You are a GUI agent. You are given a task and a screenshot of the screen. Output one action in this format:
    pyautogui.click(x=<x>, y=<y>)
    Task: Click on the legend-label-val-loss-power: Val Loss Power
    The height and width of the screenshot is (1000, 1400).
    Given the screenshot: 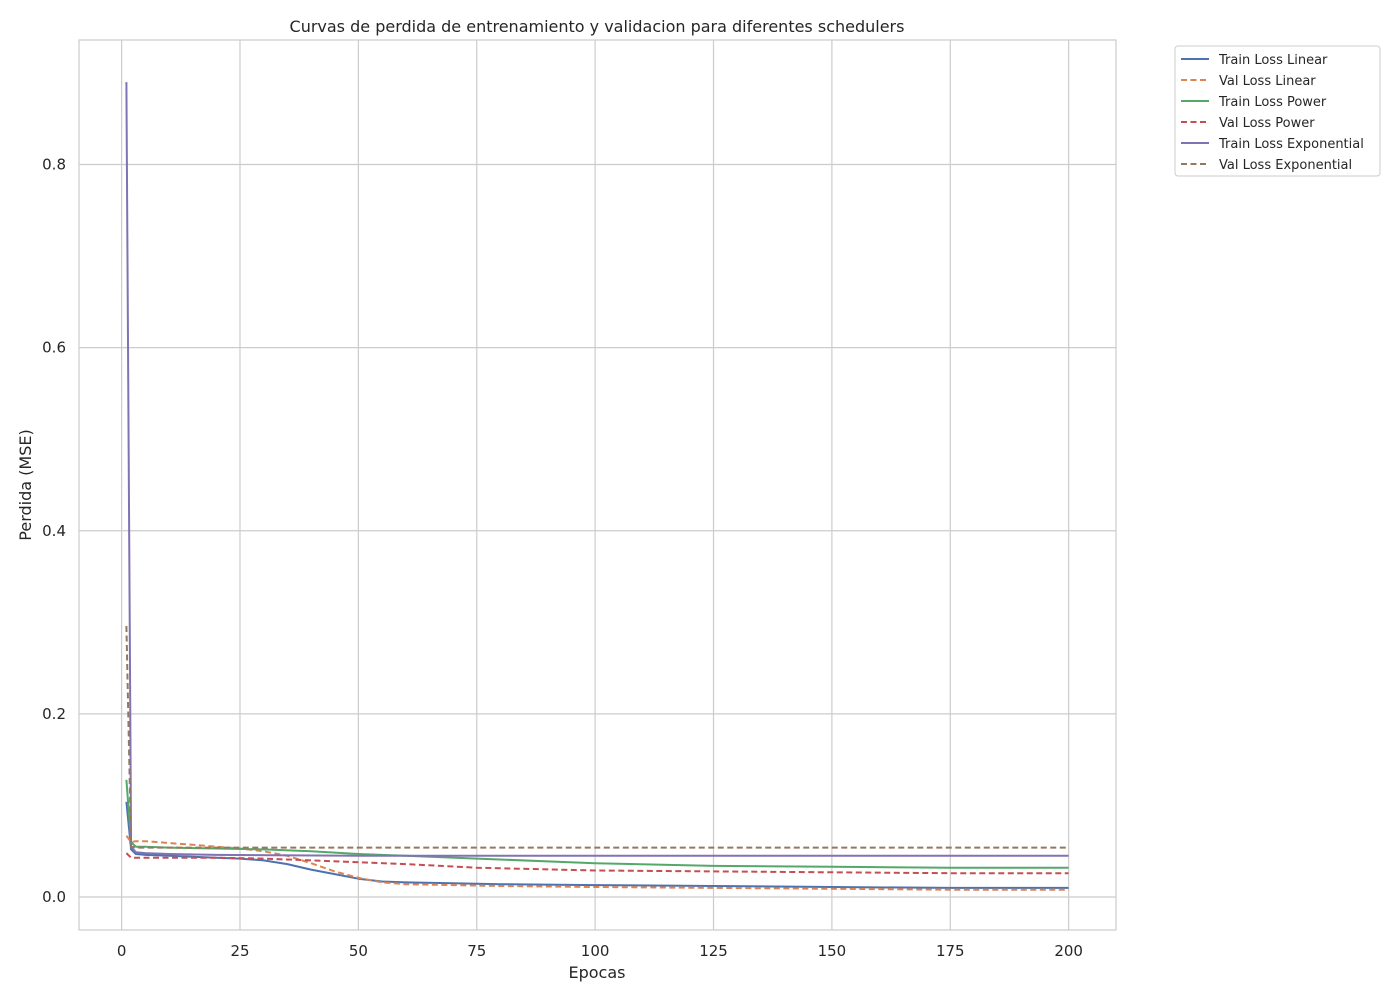 What is the action you would take?
    pyautogui.click(x=1267, y=123)
    